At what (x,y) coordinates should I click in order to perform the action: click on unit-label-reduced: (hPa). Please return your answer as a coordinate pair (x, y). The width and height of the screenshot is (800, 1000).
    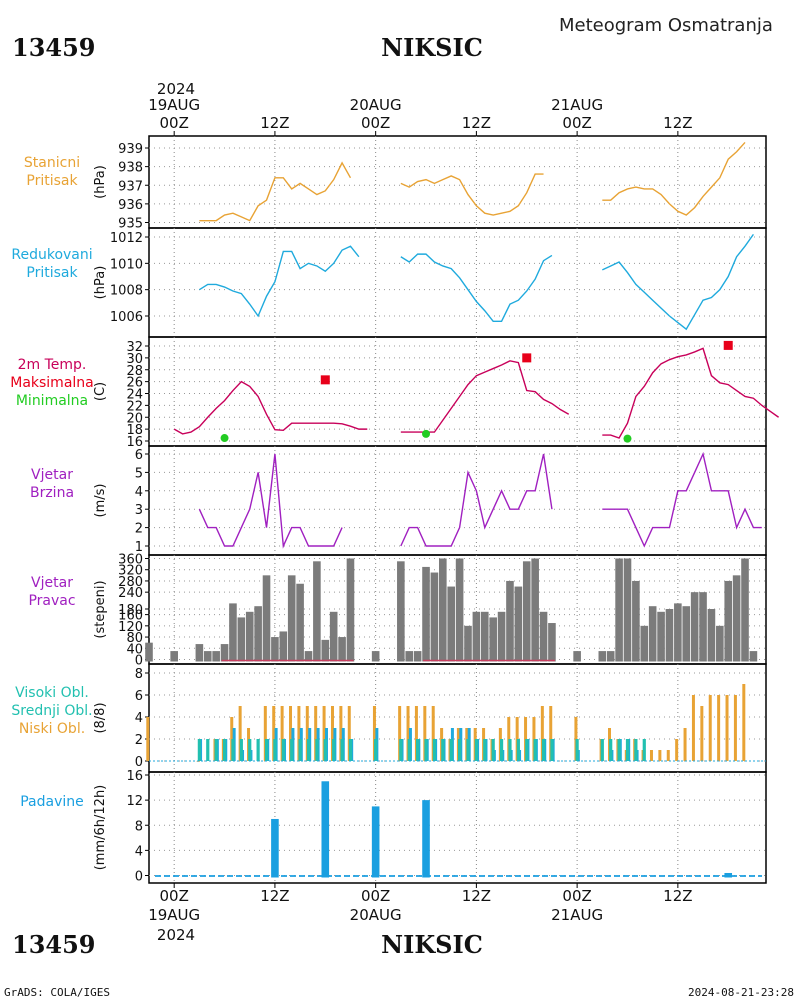
    Looking at the image, I should click on (100, 283).